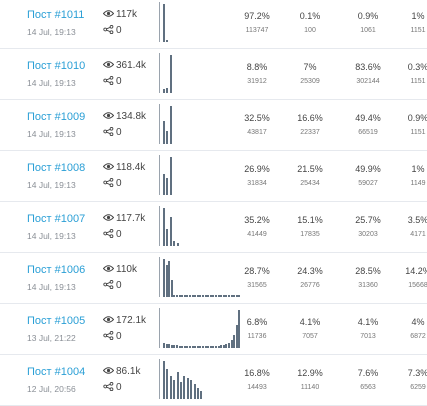  I want to click on post-title-link: Пост #1007, so click(56, 219).